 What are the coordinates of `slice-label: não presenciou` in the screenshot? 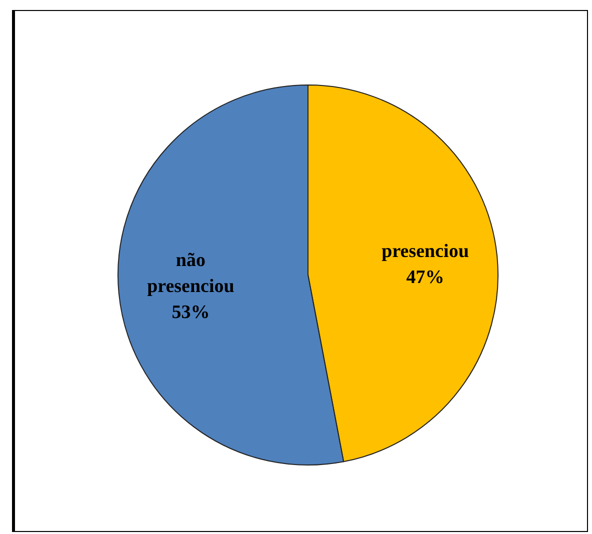 It's located at (191, 274).